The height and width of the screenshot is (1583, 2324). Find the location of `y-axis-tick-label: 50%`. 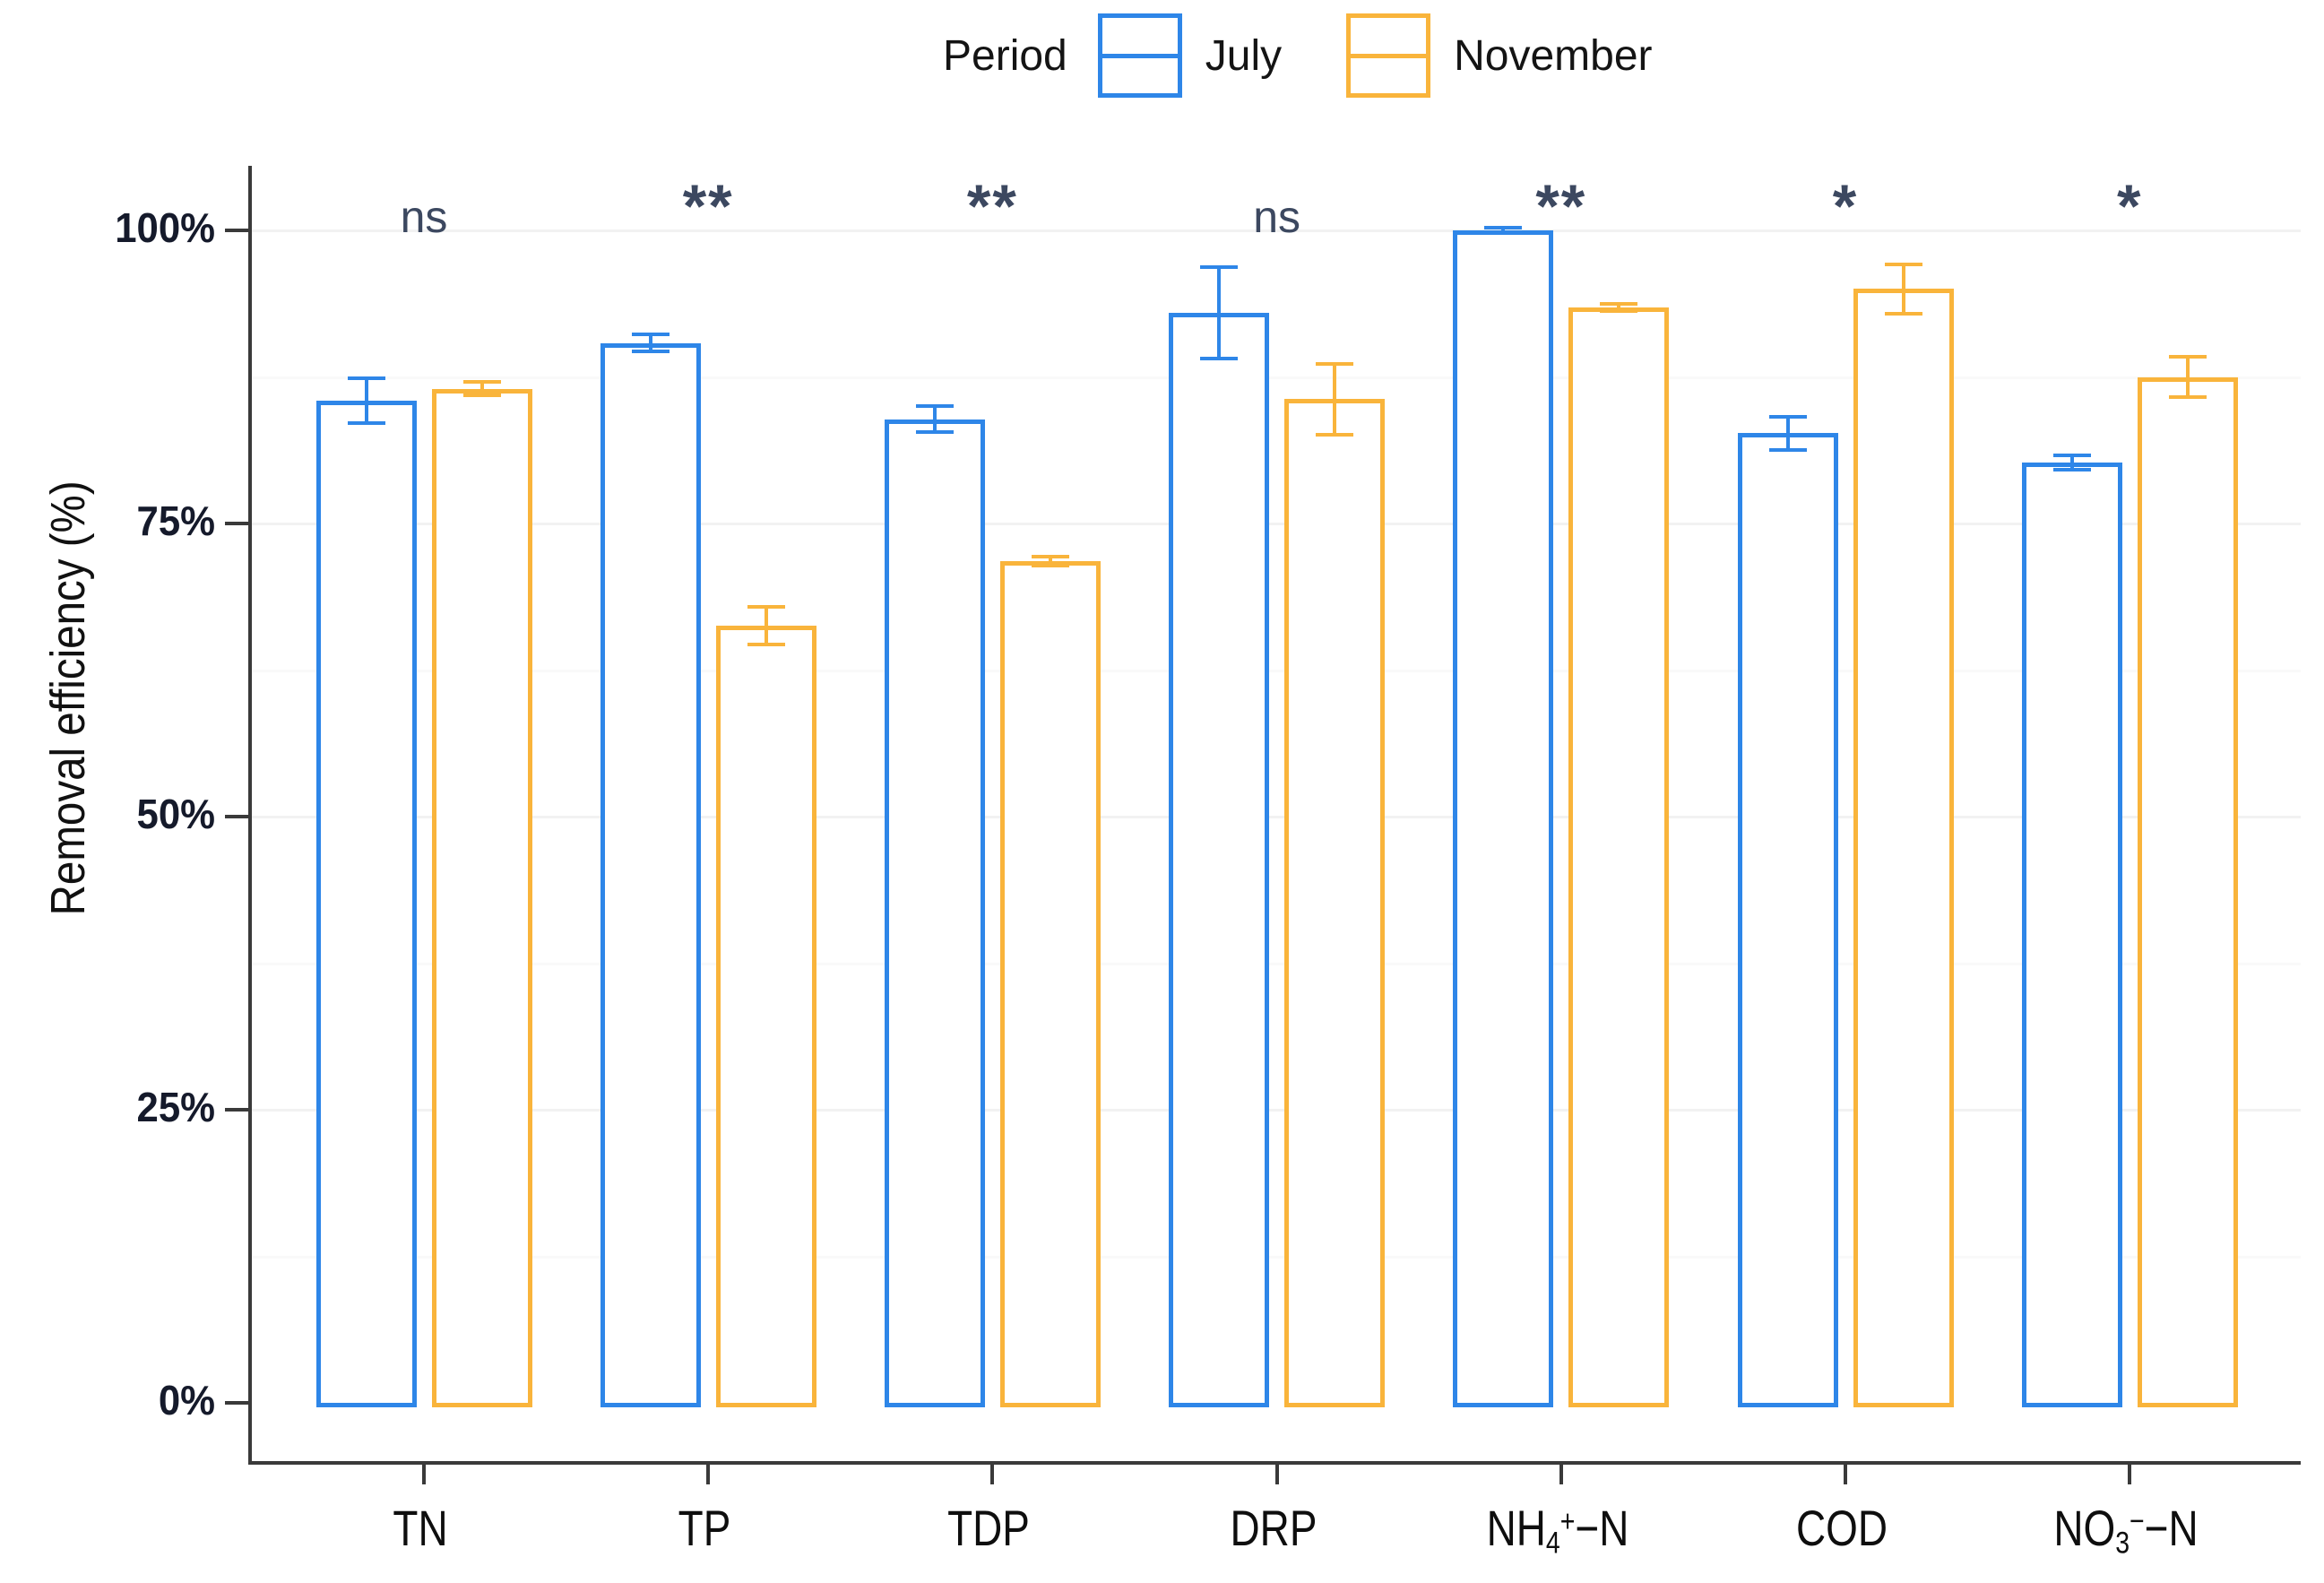

y-axis-tick-label: 50% is located at coordinates (176, 814).